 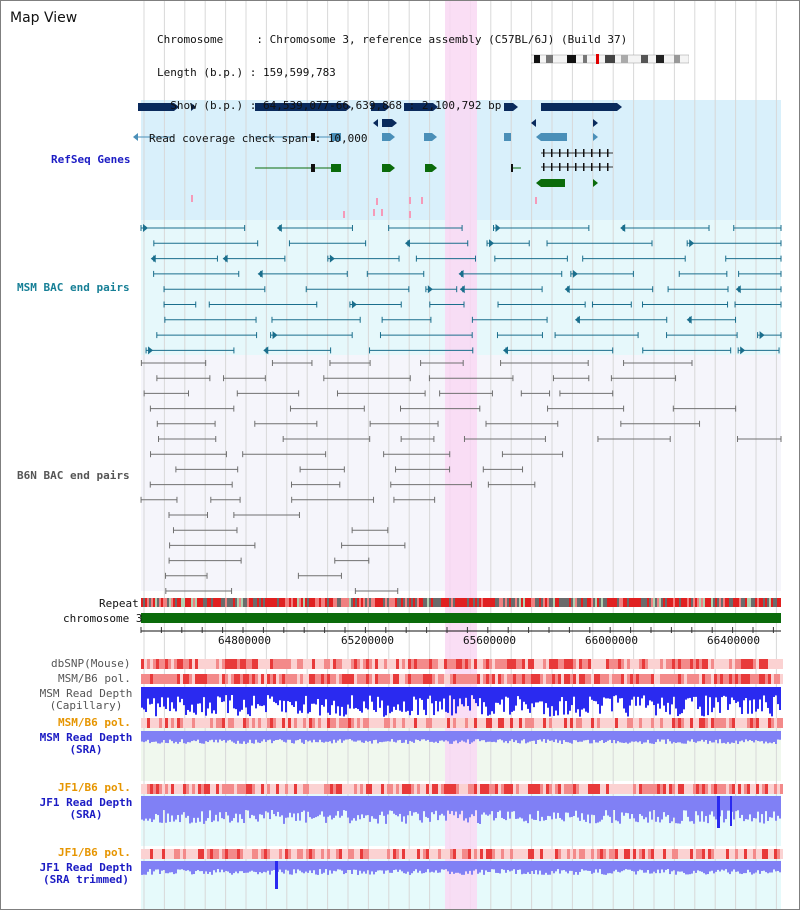 What do you see at coordinates (382, 212) in the screenshot?
I see `refseq-mark` at bounding box center [382, 212].